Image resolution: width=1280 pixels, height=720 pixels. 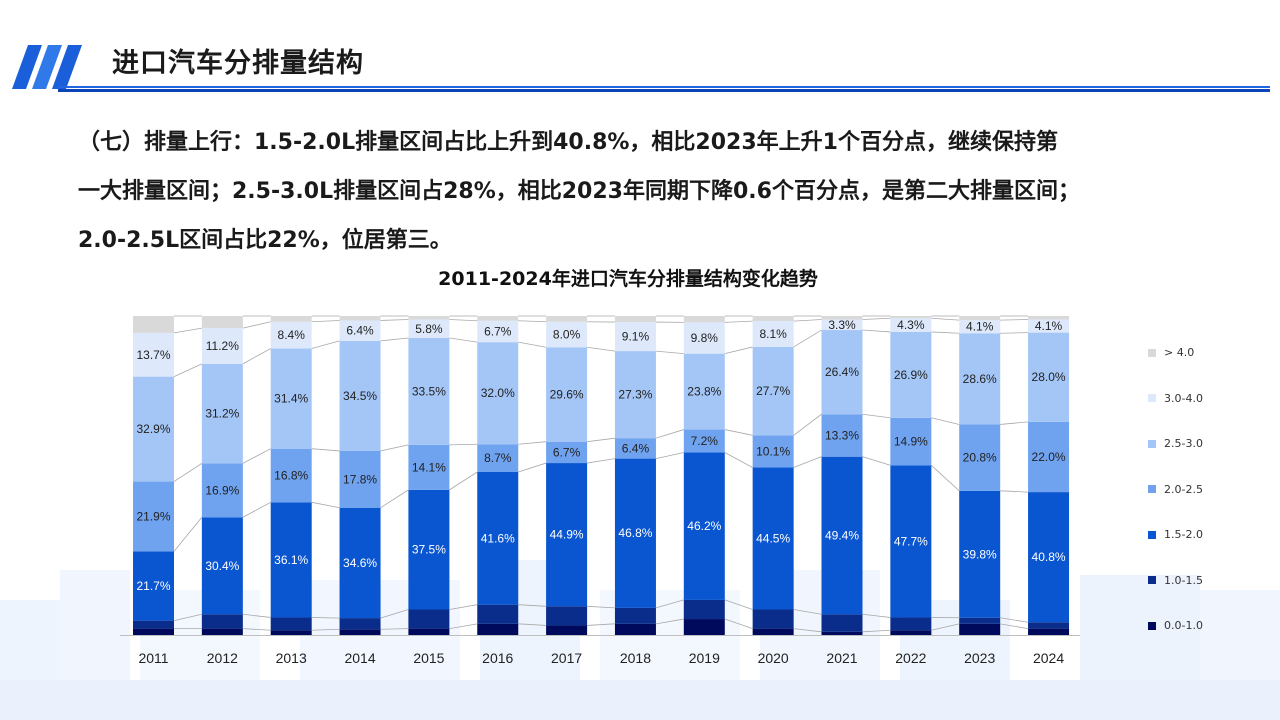 I want to click on legend-label: 3.0-4.0, so click(x=1183, y=398).